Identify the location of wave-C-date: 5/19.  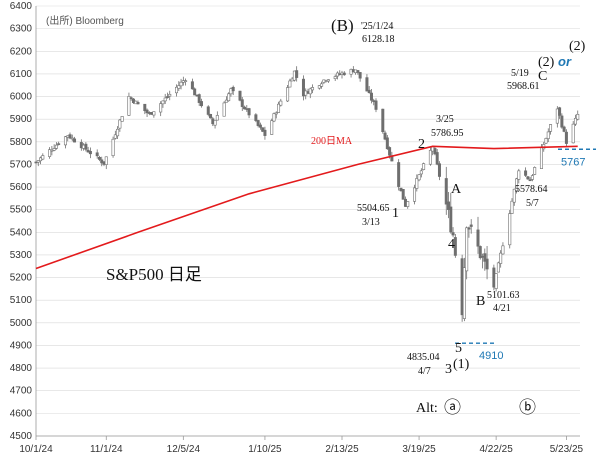
(520, 73).